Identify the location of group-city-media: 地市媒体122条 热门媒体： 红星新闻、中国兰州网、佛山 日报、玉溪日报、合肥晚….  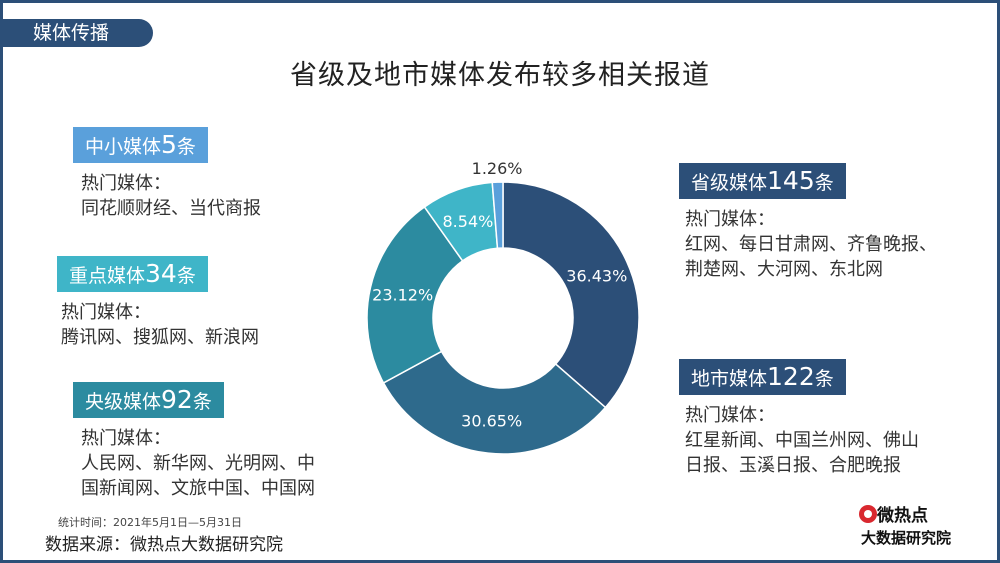
(799, 418).